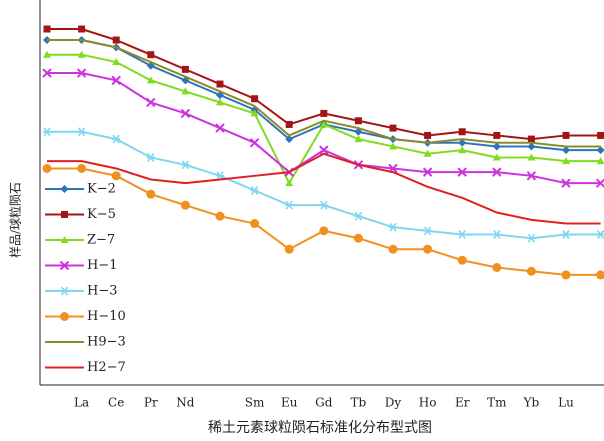 The image size is (604, 441). Describe the element at coordinates (116, 403) in the screenshot. I see `x-tick-label: Ce` at that location.